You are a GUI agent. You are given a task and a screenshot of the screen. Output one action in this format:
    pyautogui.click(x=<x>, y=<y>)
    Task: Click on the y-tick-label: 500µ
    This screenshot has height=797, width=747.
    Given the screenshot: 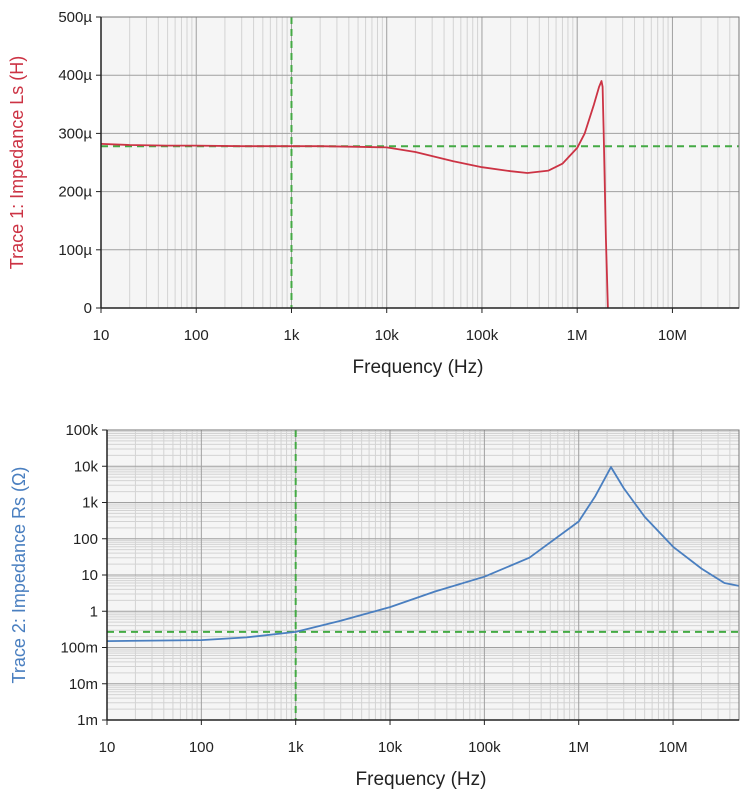 What is the action you would take?
    pyautogui.click(x=75, y=17)
    